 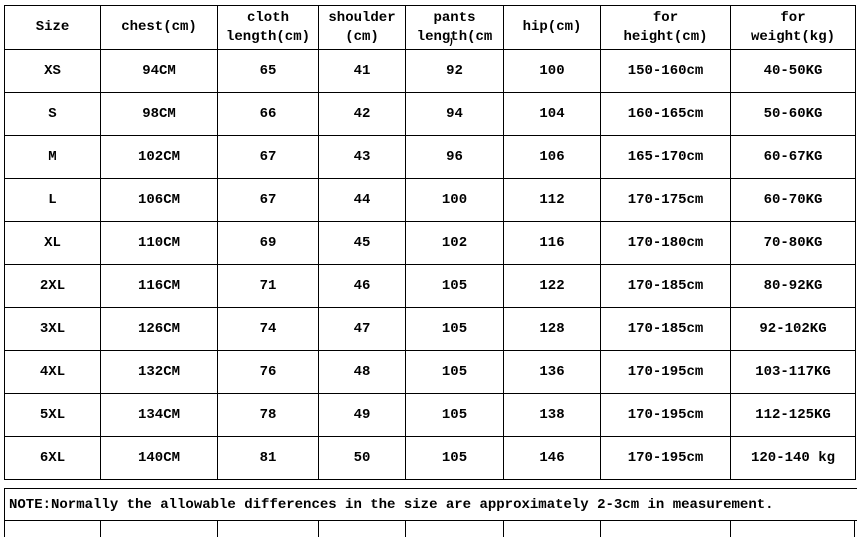 I want to click on table-cell: 98CM, so click(x=159, y=114).